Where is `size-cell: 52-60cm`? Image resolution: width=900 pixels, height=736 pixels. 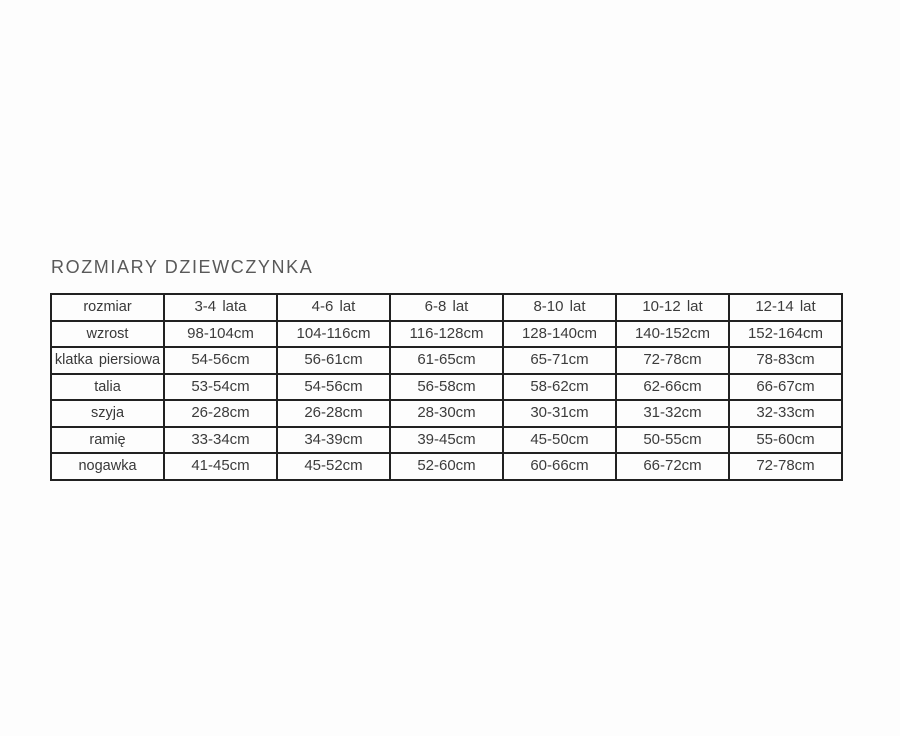 size-cell: 52-60cm is located at coordinates (446, 466).